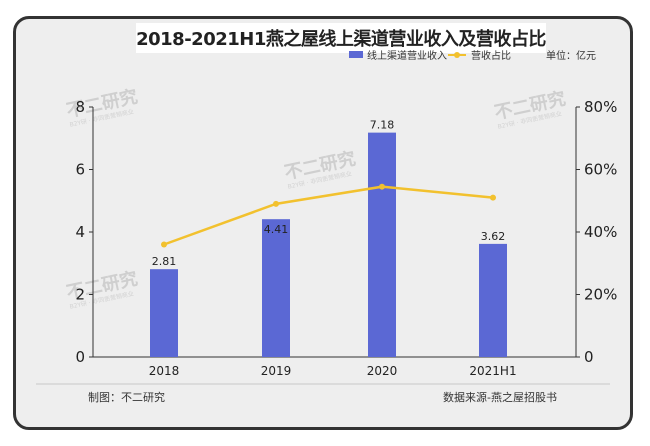 This screenshot has height=446, width=650. Describe the element at coordinates (571, 55) in the screenshot. I see `unit-label: 单位：亿元` at that location.